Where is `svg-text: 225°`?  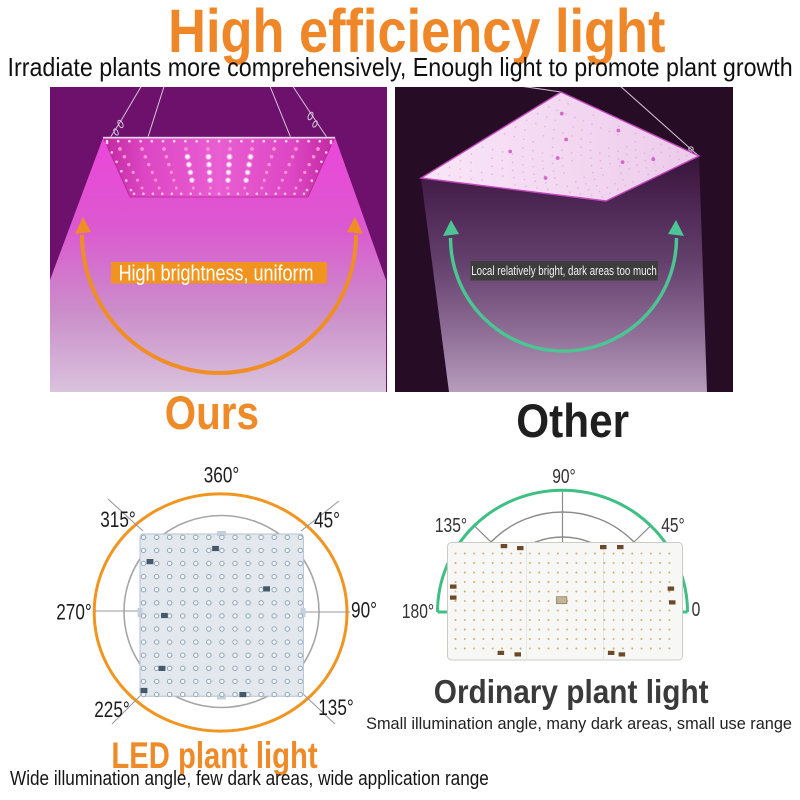
svg-text: 225° is located at coordinates (111, 710).